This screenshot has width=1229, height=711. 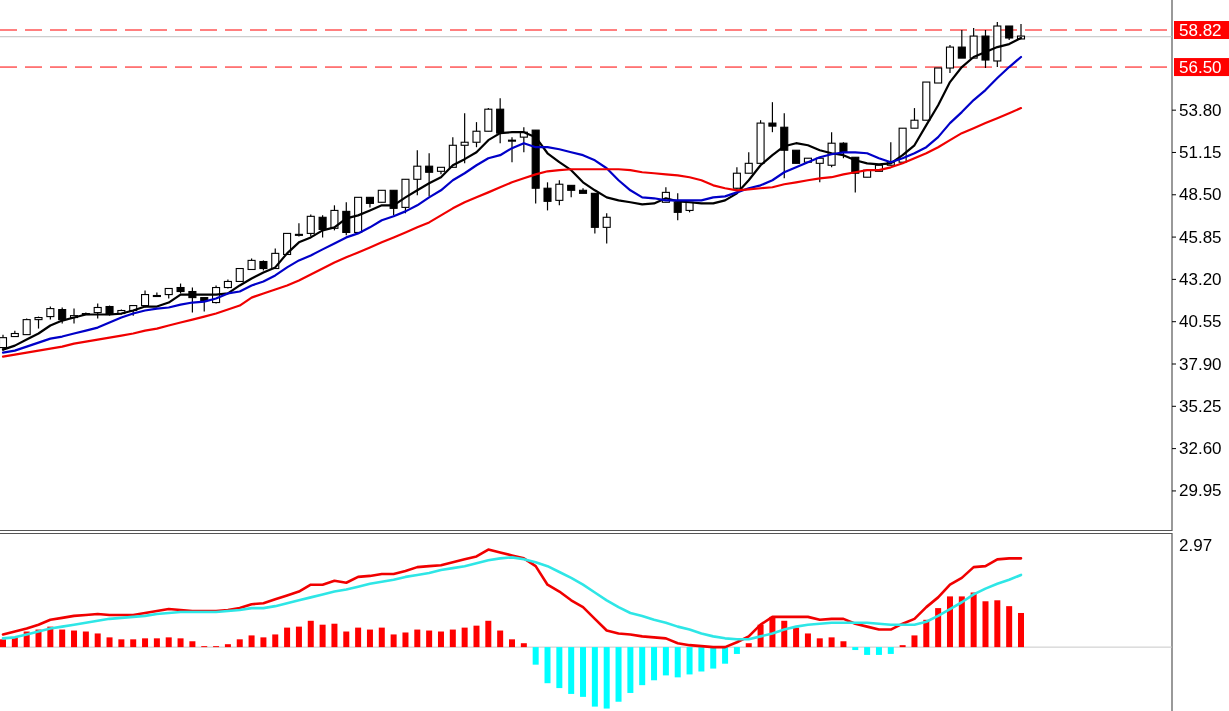 What do you see at coordinates (1200, 322) in the screenshot?
I see `y-tick-label: 40.55` at bounding box center [1200, 322].